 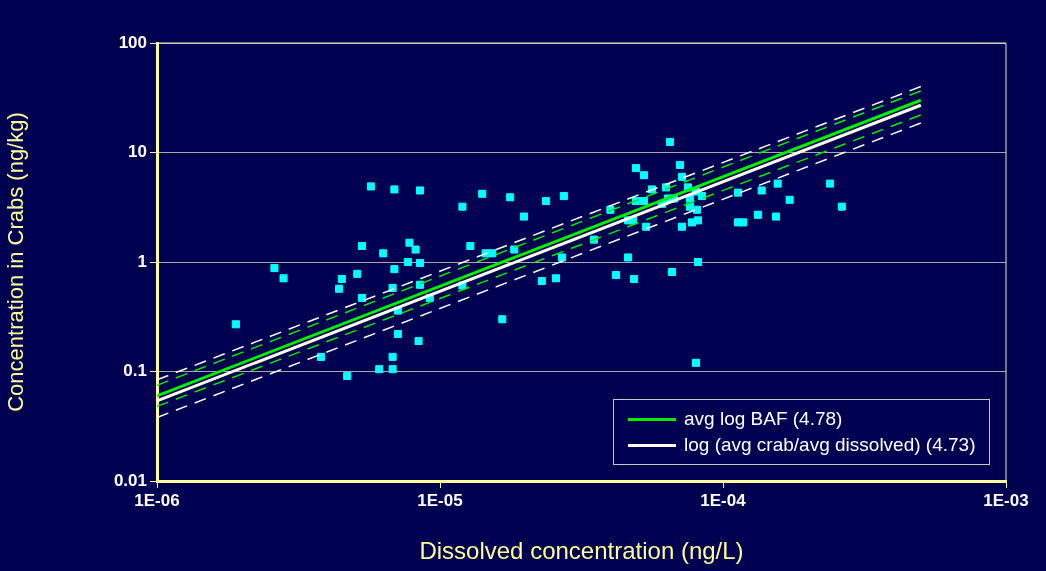 What do you see at coordinates (723, 500) in the screenshot?
I see `x-tick-label: 1E-04` at bounding box center [723, 500].